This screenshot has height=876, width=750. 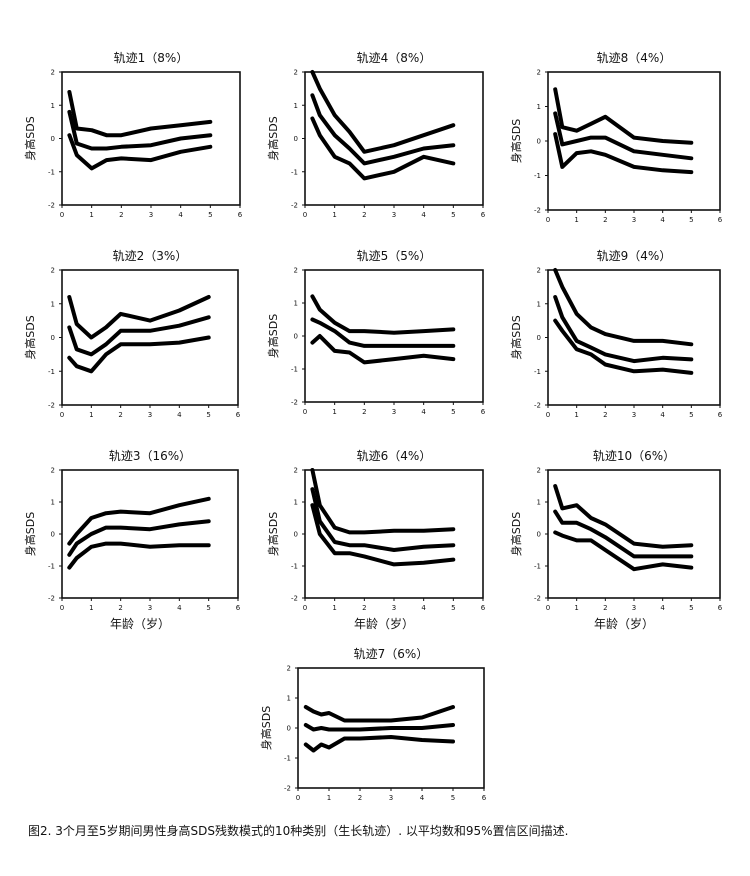 What do you see at coordinates (634, 456) in the screenshot?
I see `chart-title: 轨迹10（6%）` at bounding box center [634, 456].